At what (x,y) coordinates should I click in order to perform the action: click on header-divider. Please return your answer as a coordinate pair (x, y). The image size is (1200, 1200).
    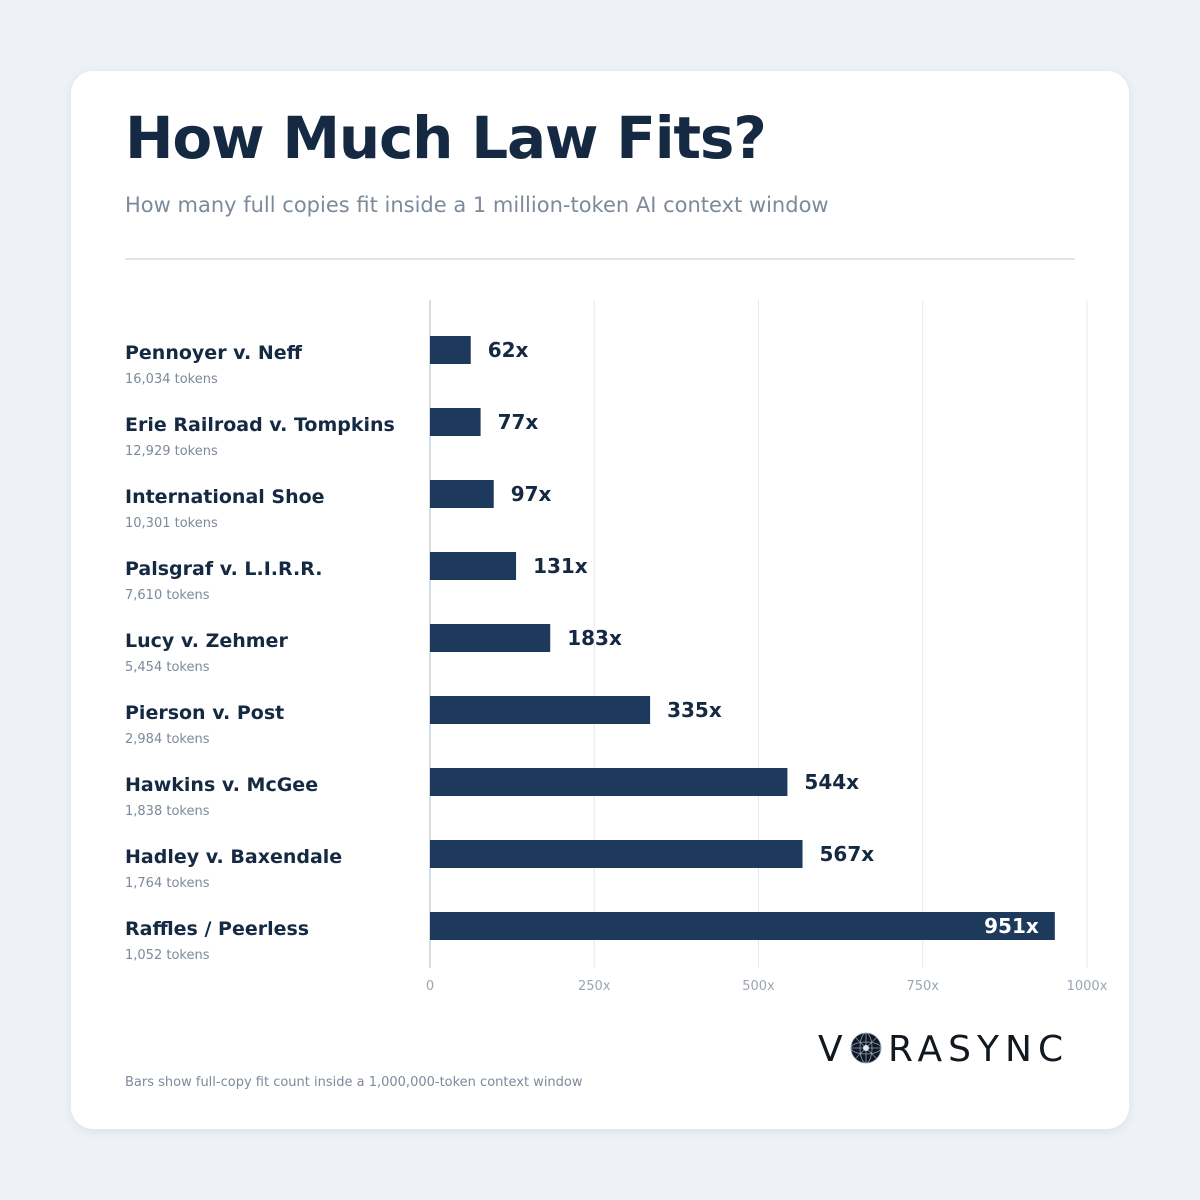
    Looking at the image, I should click on (600, 259).